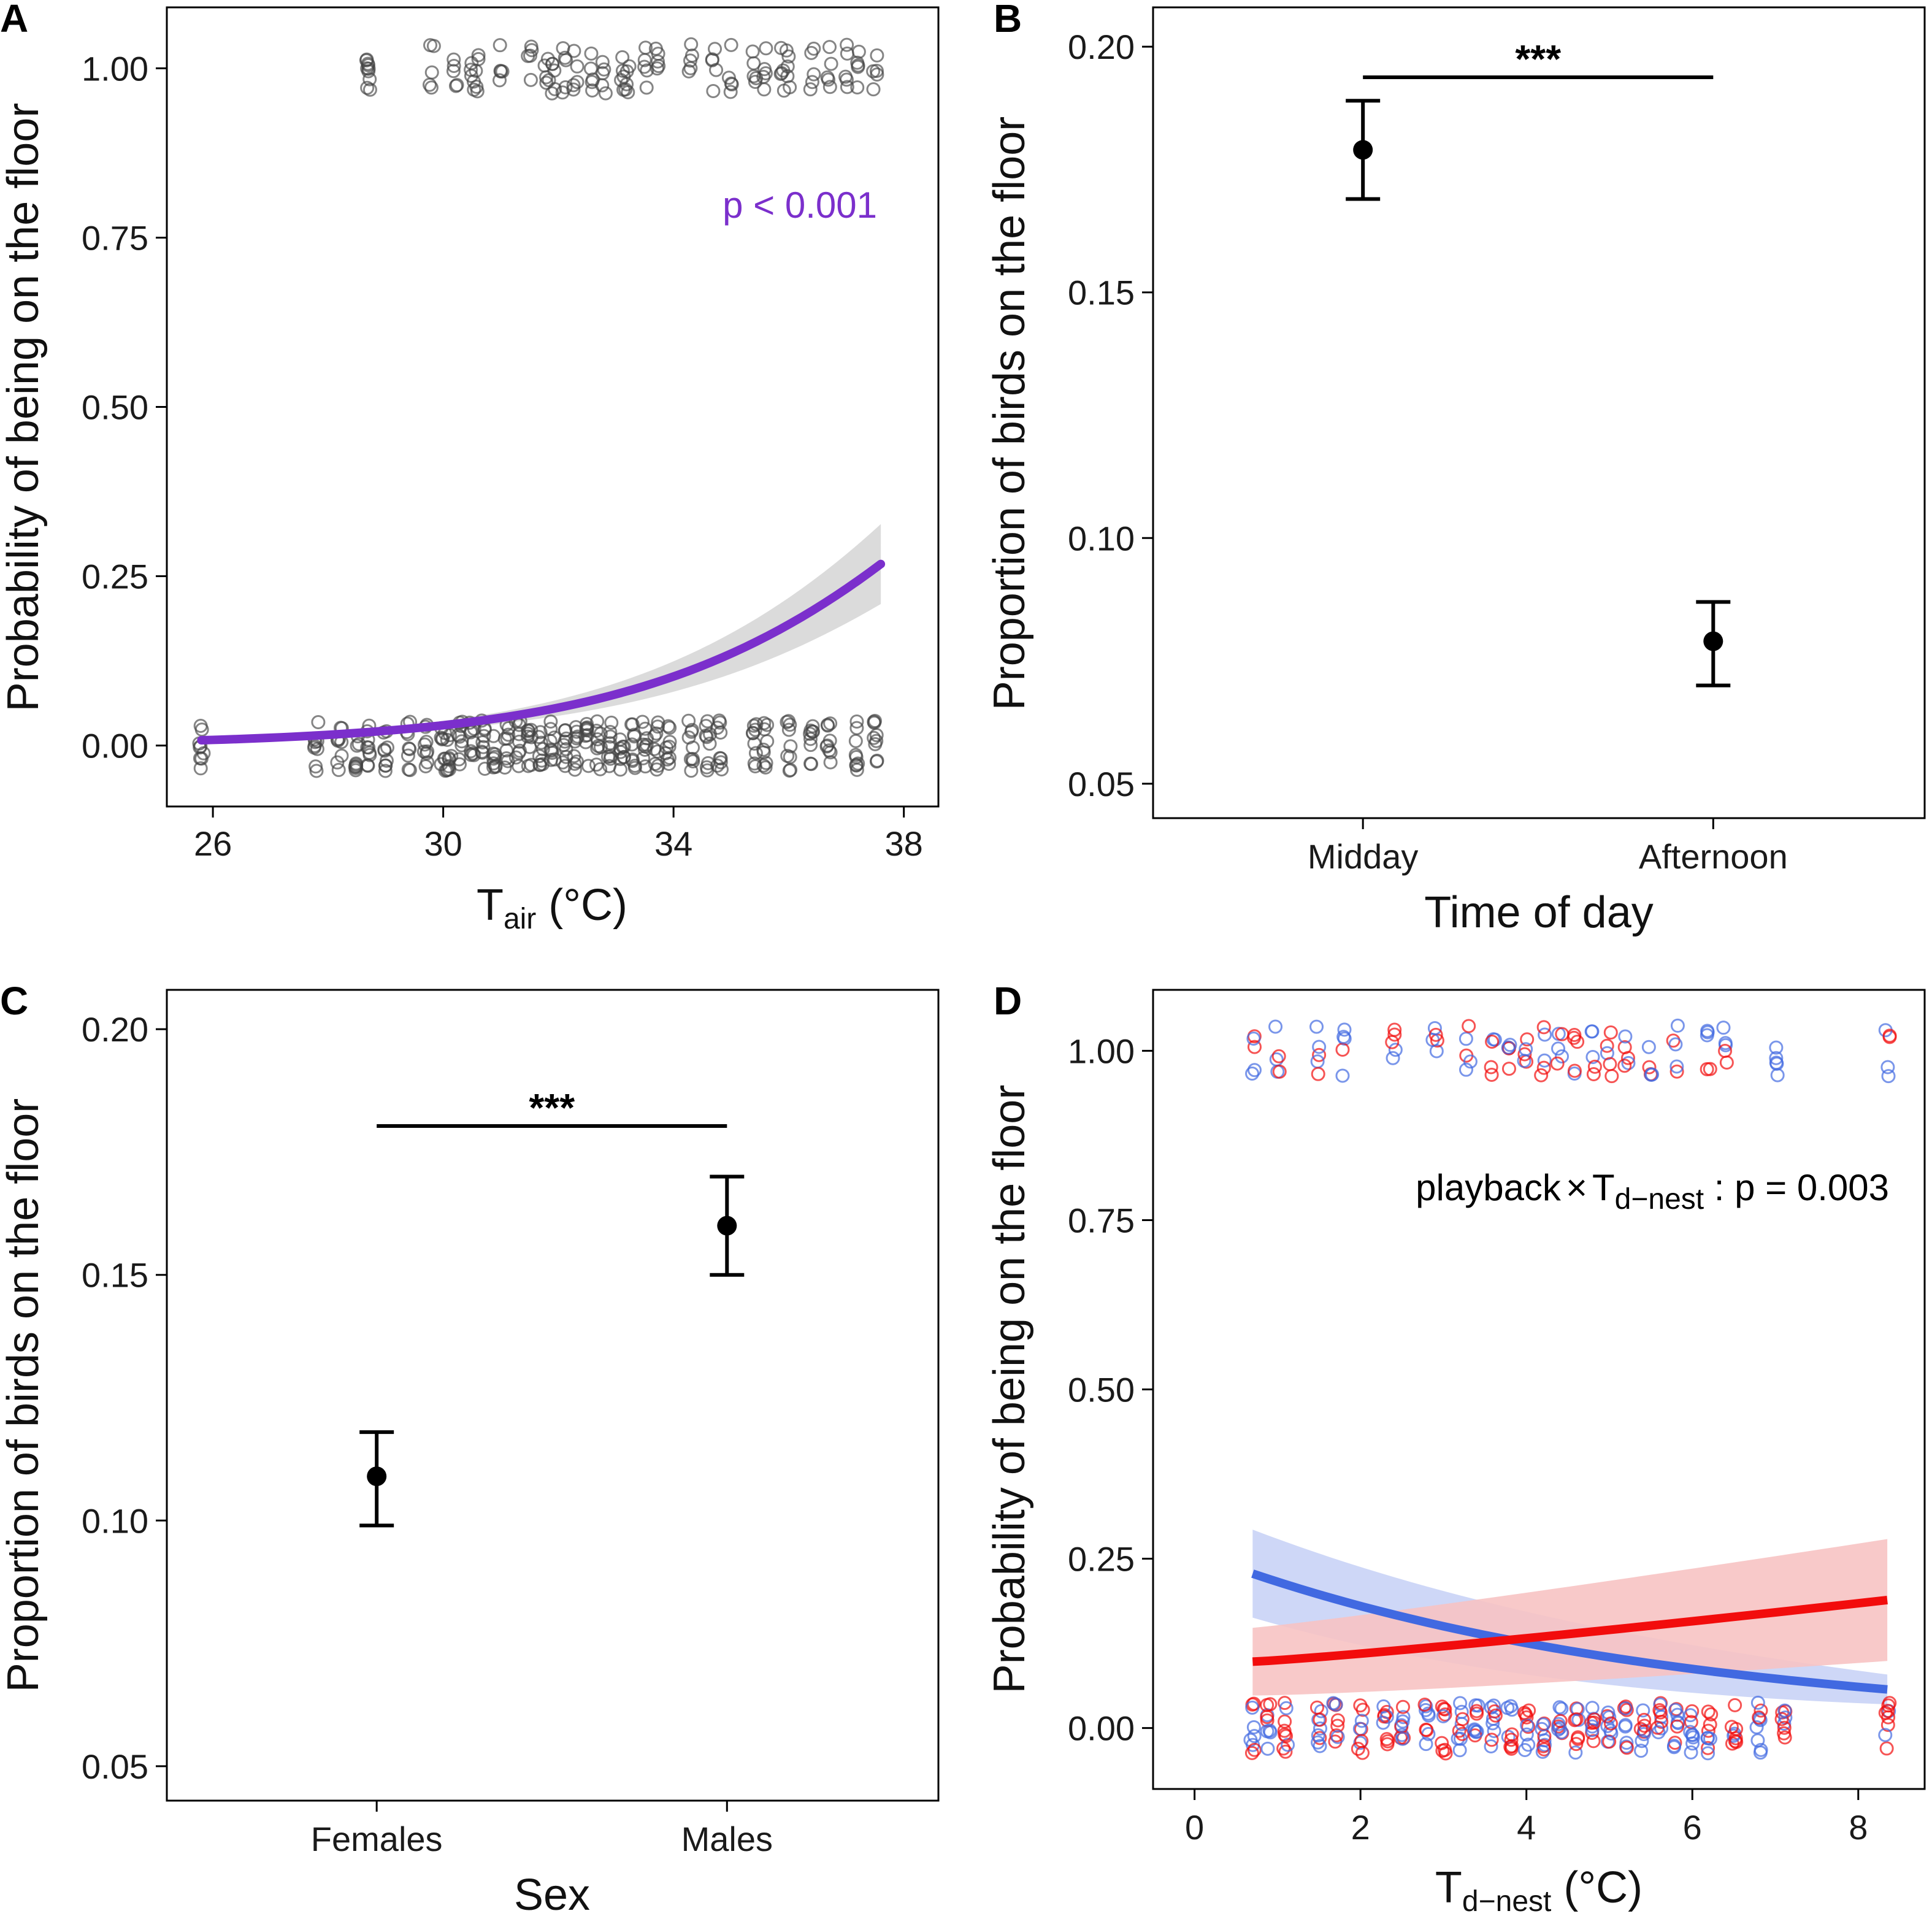 Image resolution: width=1932 pixels, height=1919 pixels. I want to click on panel-a-fit-line, so click(541, 652).